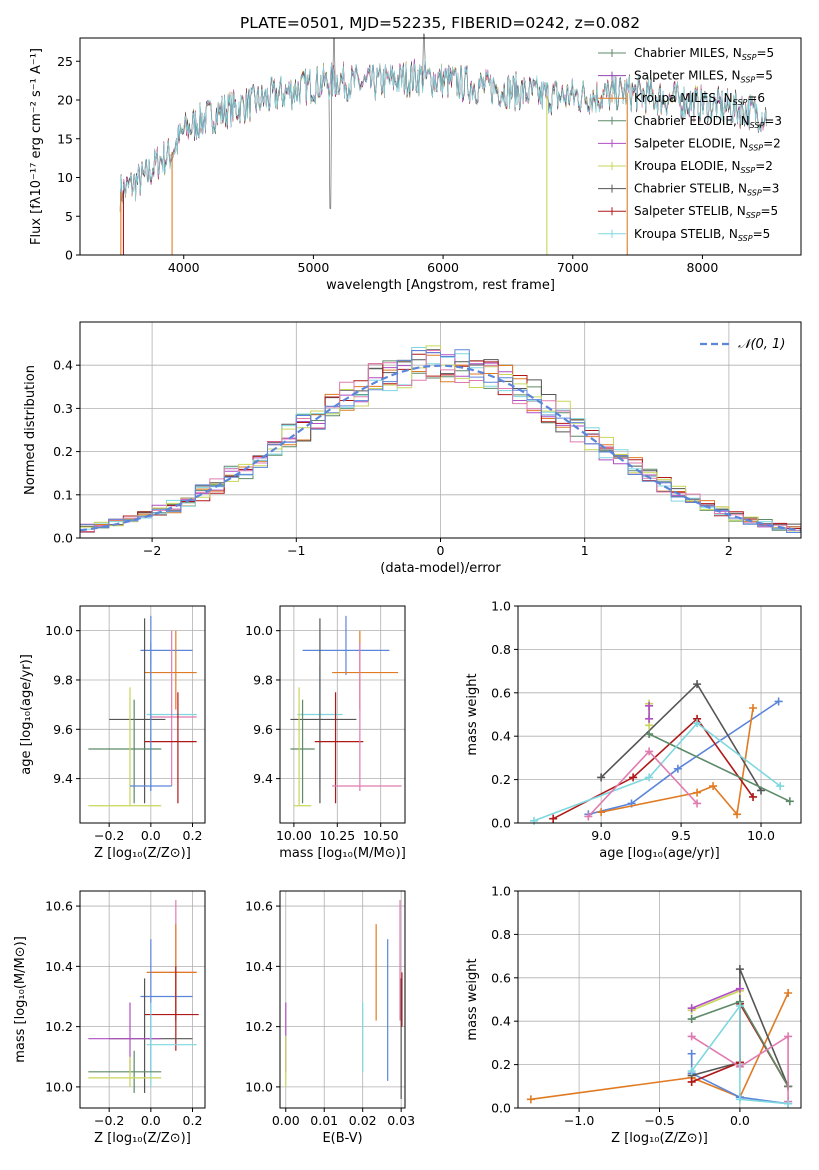  What do you see at coordinates (703, 77) in the screenshot?
I see `spectrum-legend-entry: Salpeter MILES, NSSP=5` at bounding box center [703, 77].